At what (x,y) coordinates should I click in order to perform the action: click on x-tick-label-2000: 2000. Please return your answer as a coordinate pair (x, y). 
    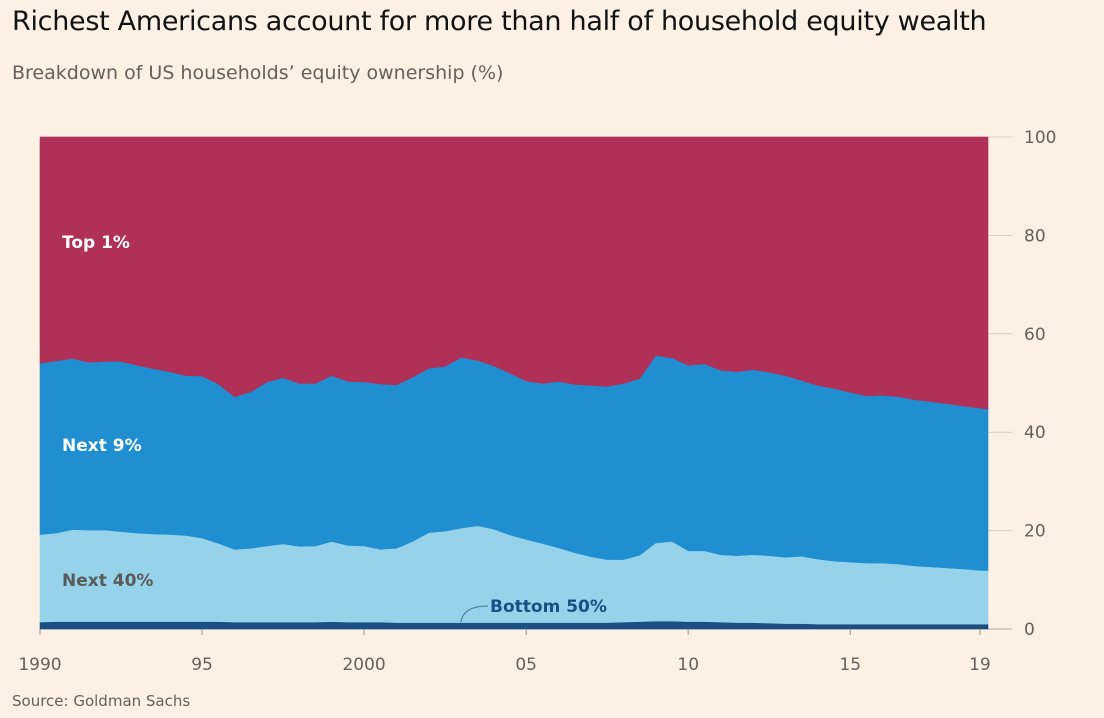
    Looking at the image, I should click on (363, 665).